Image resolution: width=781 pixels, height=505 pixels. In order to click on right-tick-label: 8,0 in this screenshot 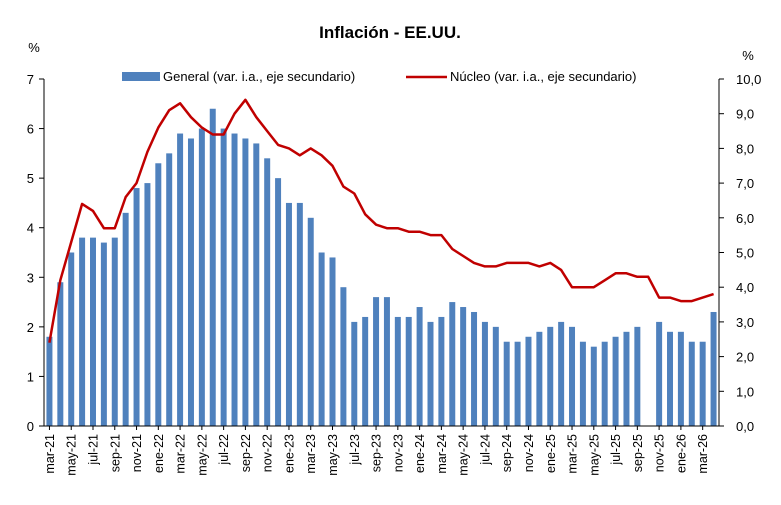, I will do `click(745, 148)`.